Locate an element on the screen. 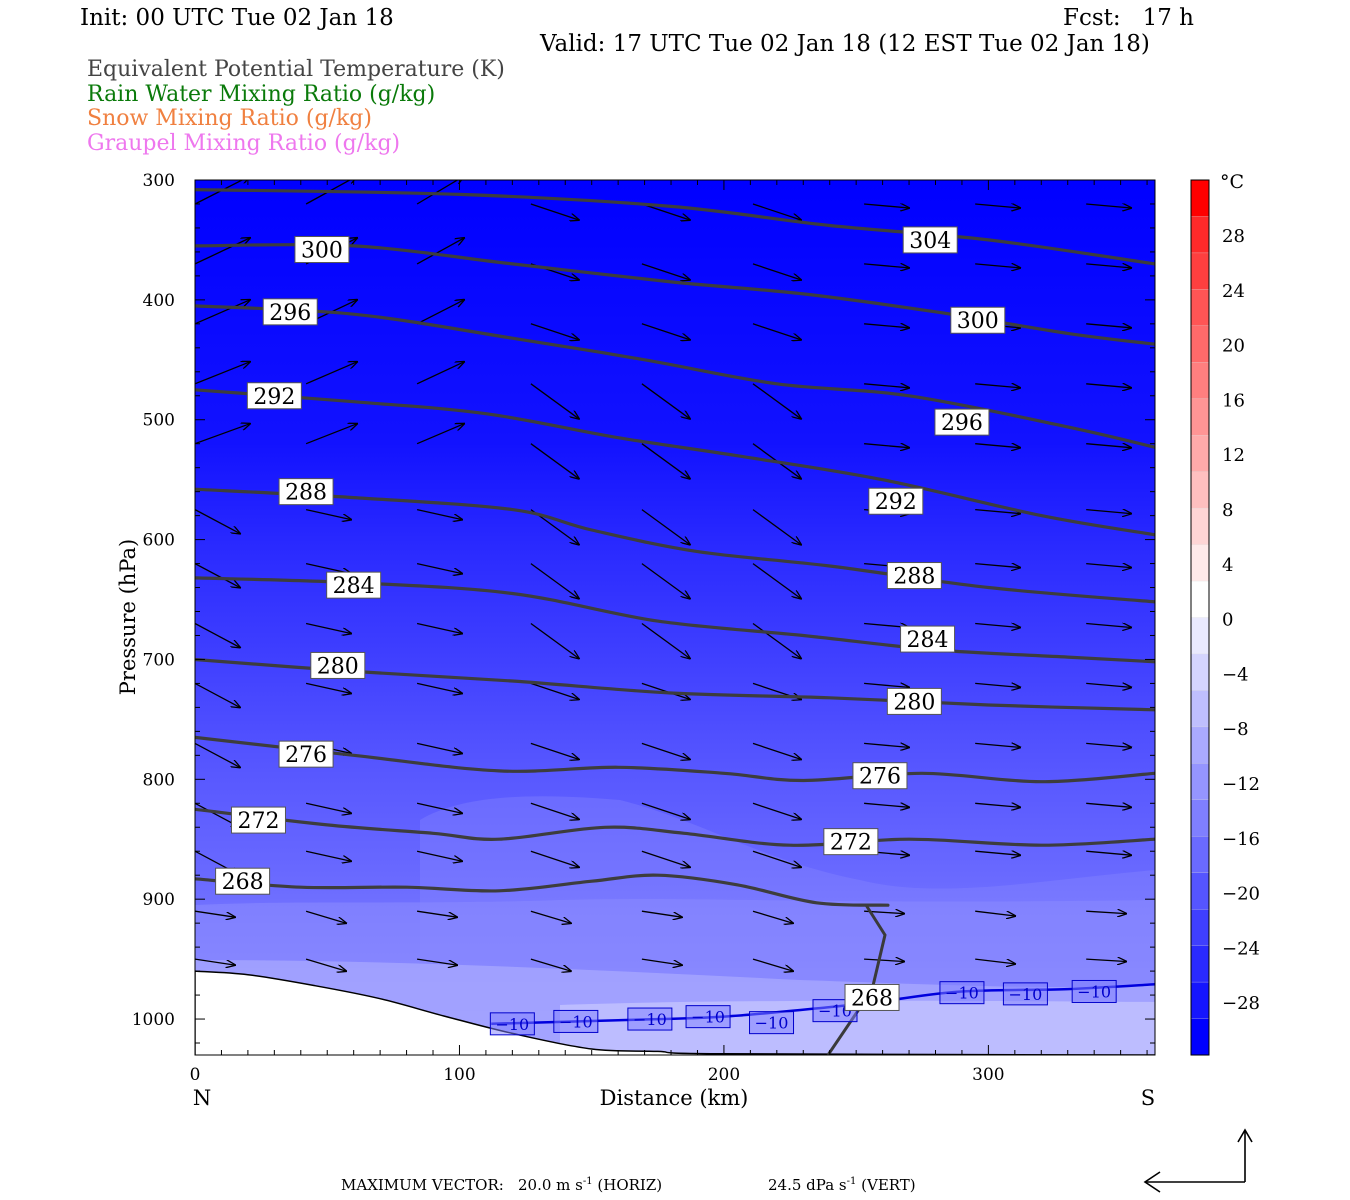  contour-label: 300 is located at coordinates (322, 251).